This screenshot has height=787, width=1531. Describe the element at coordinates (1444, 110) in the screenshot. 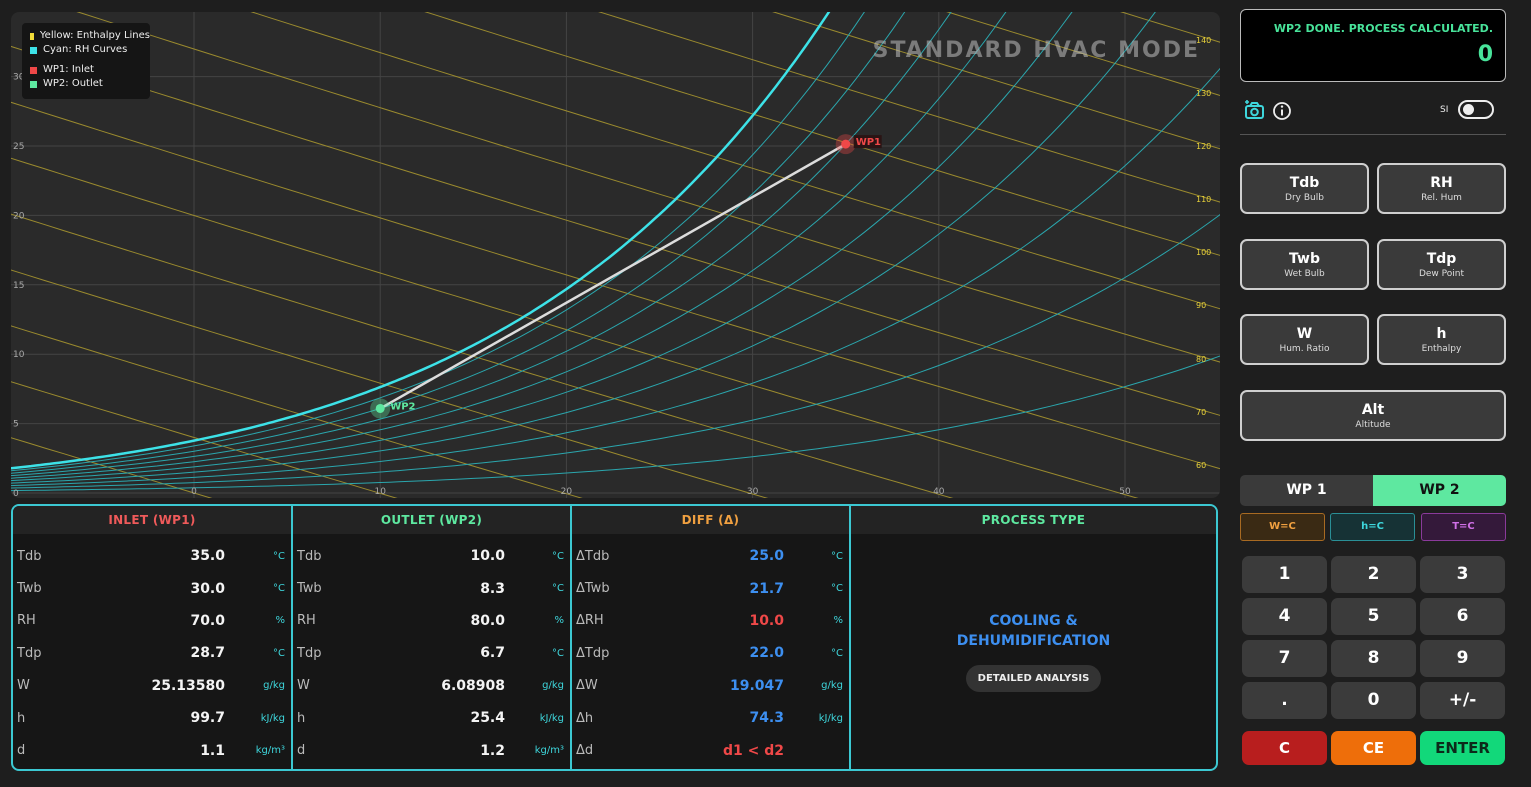

I see `si-label: SI` at that location.